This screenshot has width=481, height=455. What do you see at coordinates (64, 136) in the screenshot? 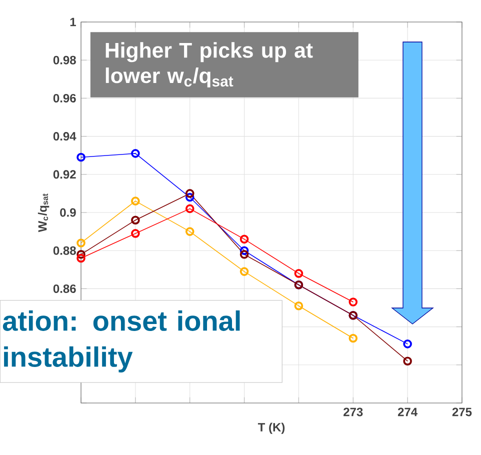
I see `y-tick-label: 0.94` at bounding box center [64, 136].